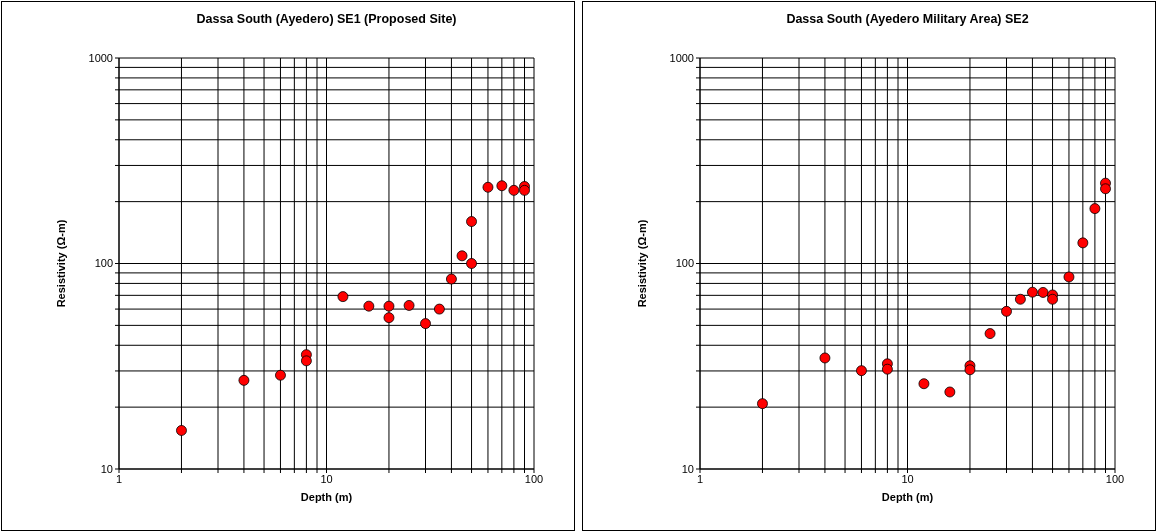  What do you see at coordinates (326, 19) in the screenshot?
I see `chart-title: Dassa South (Ayedero) SE1 (Proposed Site)` at bounding box center [326, 19].